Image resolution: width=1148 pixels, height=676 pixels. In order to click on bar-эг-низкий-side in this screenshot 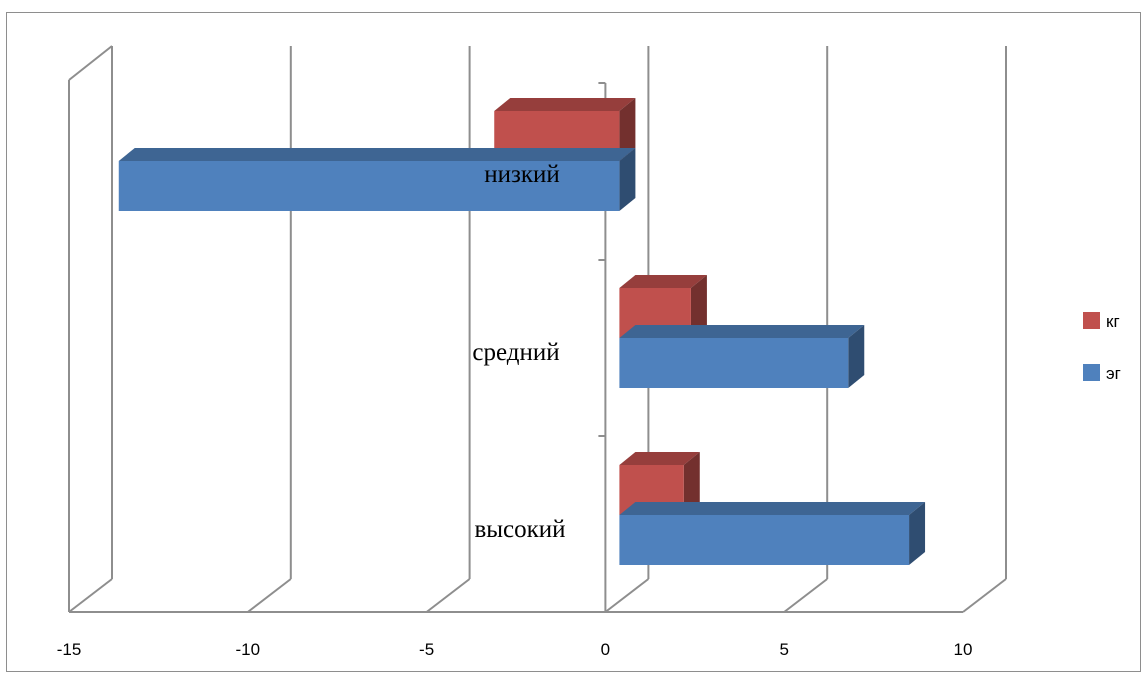, I will do `click(627, 179)`.